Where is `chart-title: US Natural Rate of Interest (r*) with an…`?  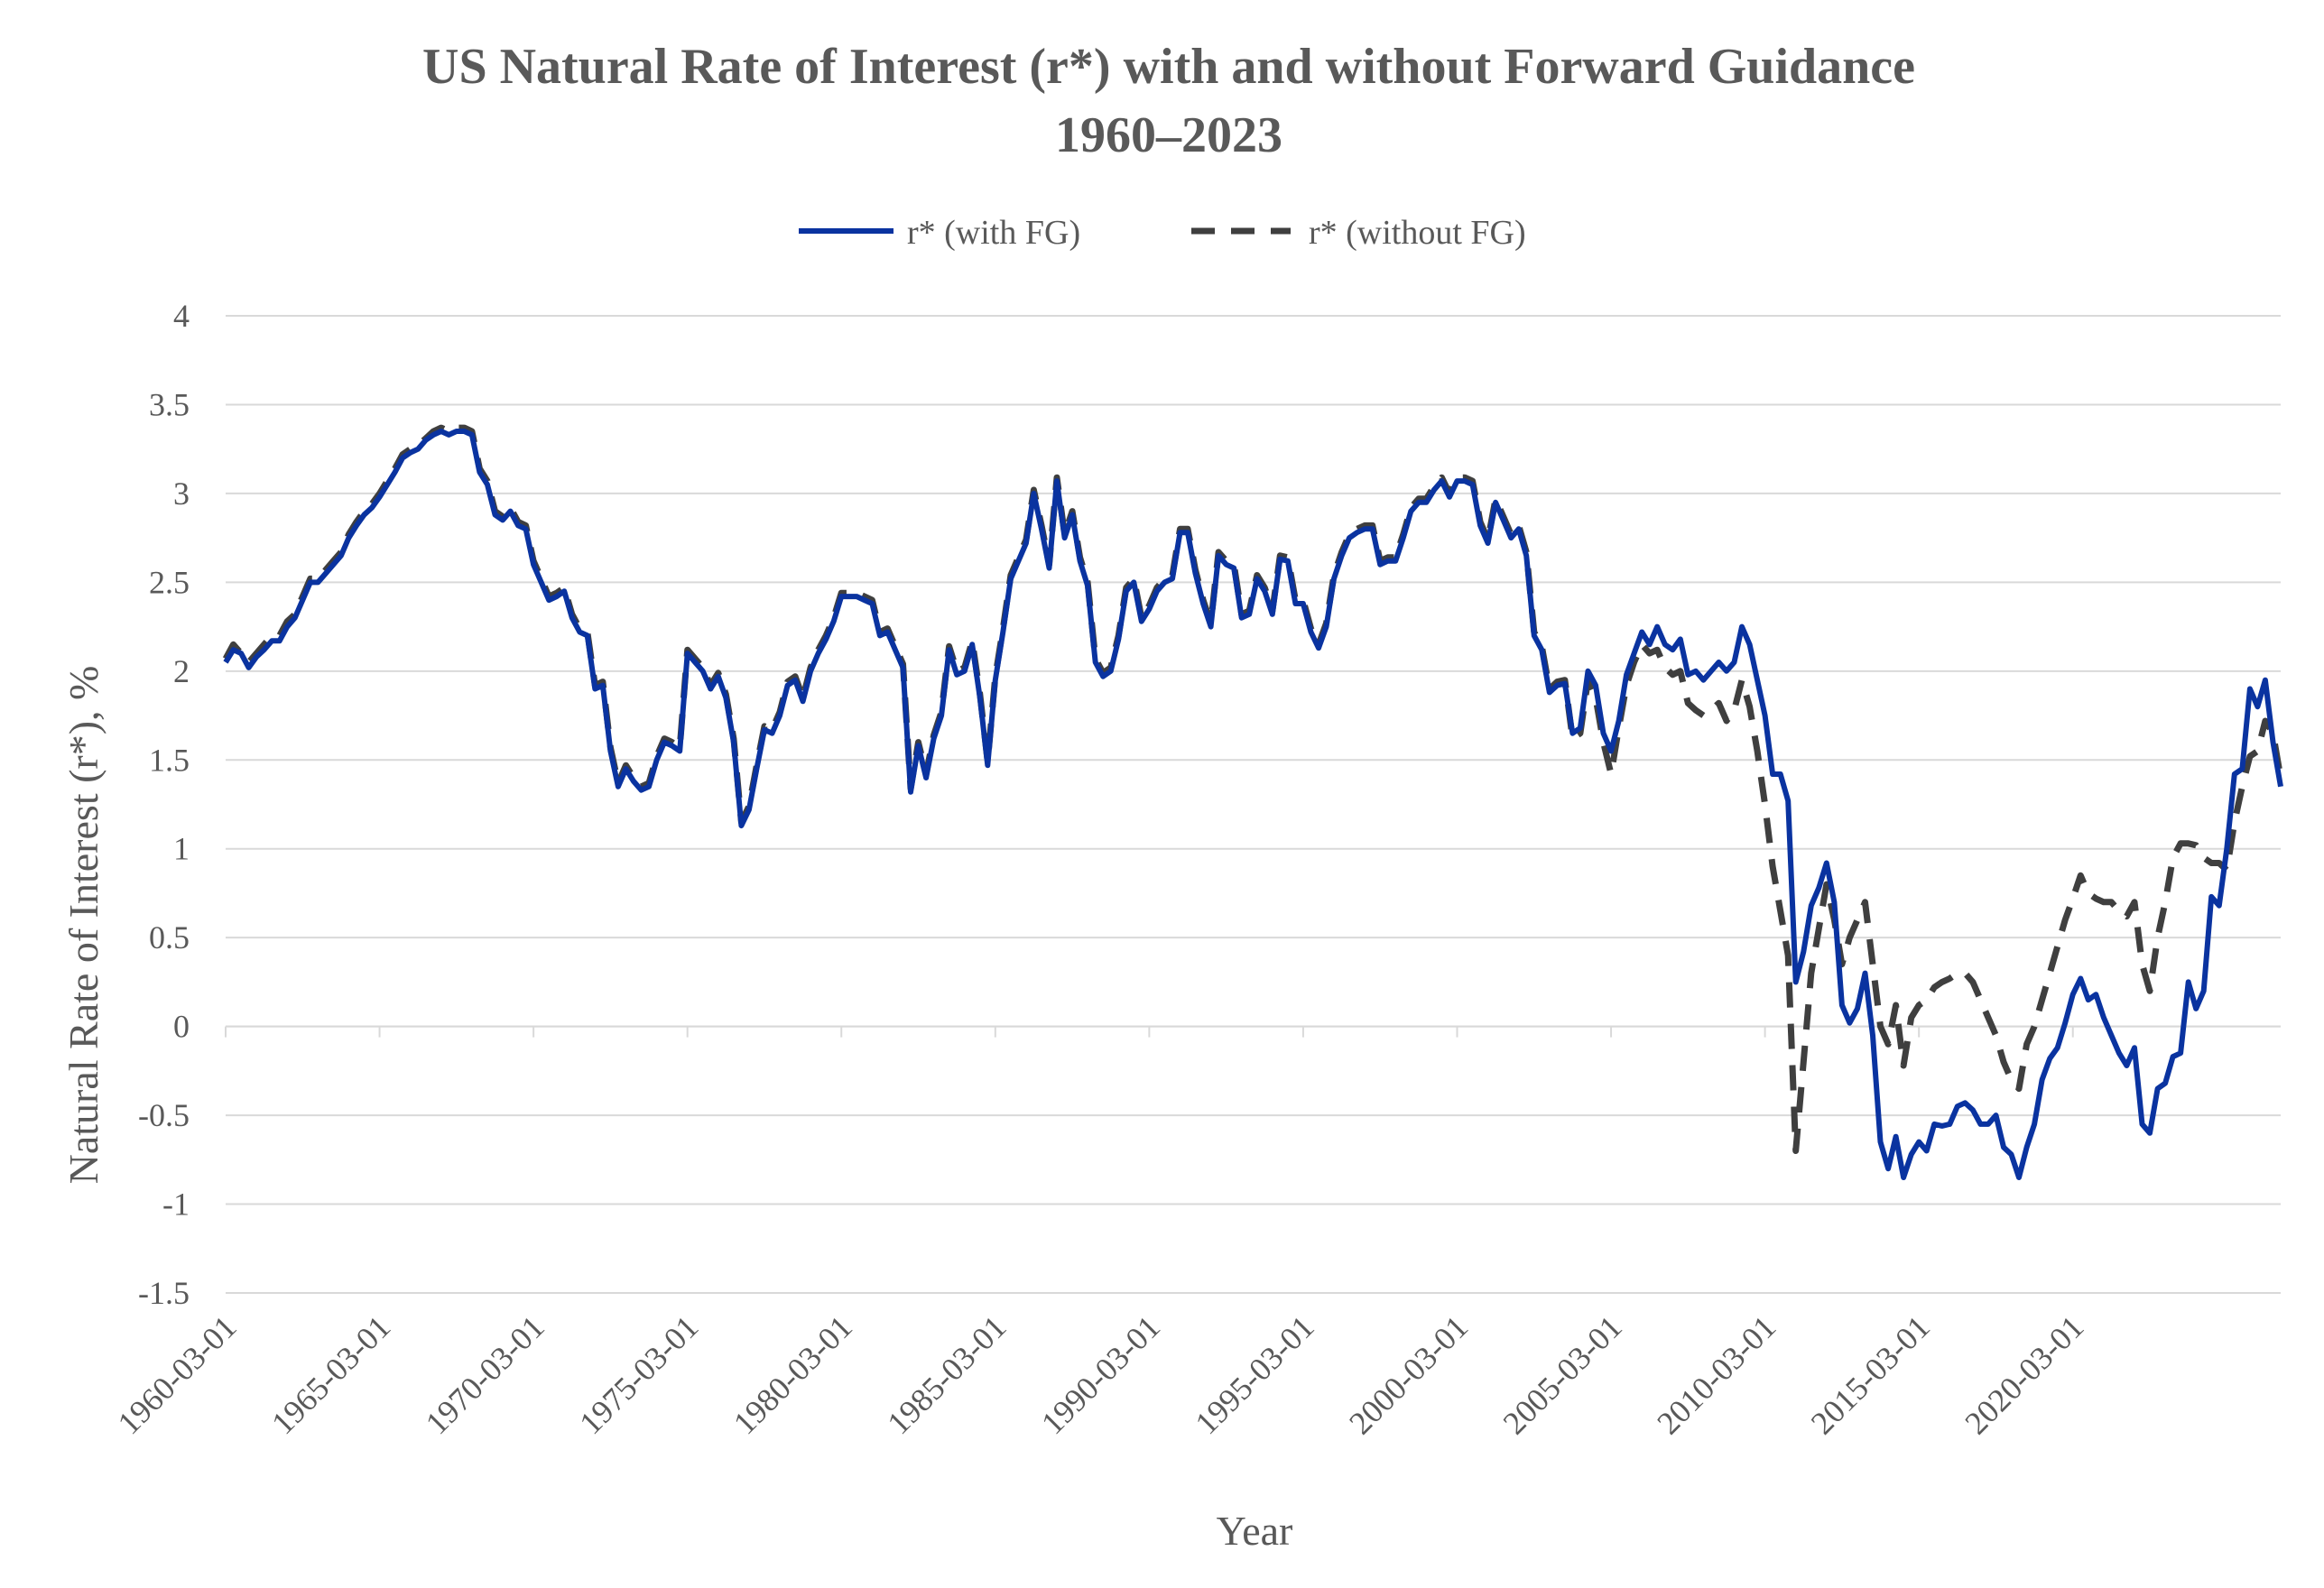
chart-title: US Natural Rate of Interest (r*) with an… is located at coordinates (1168, 101).